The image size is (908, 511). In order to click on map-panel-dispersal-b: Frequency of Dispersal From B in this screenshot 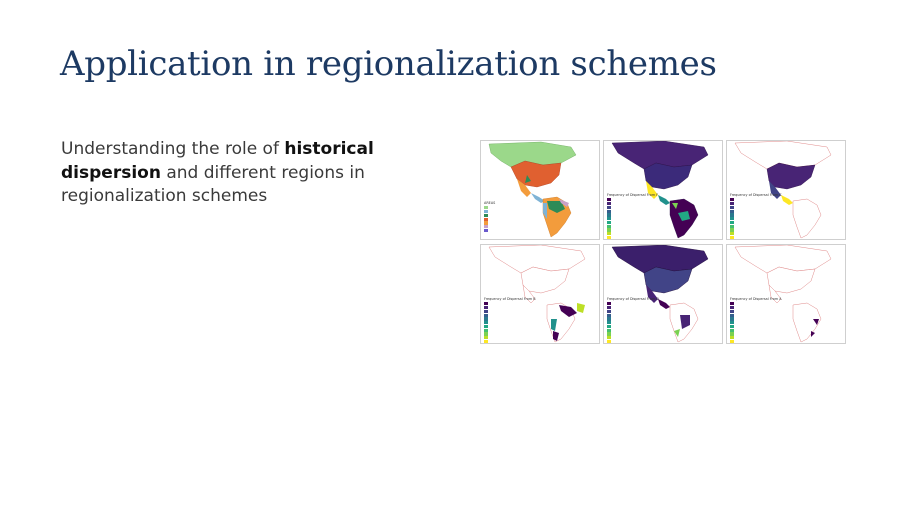, I will do `click(540, 294)`.